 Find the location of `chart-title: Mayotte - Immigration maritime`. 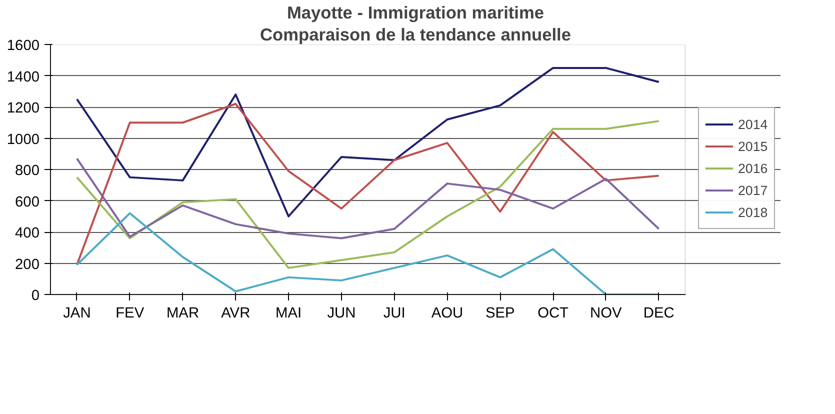

chart-title: Mayotte - Immigration maritime is located at coordinates (415, 12).